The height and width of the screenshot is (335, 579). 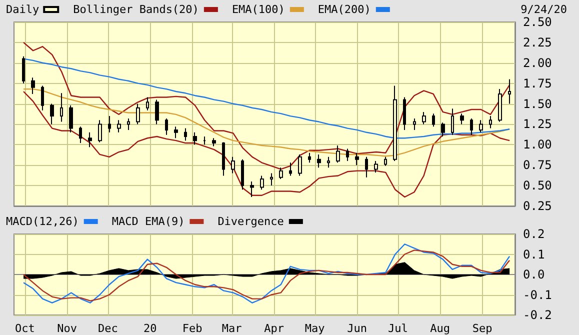 What do you see at coordinates (534, 234) in the screenshot?
I see `y-tick-label: 0.2` at bounding box center [534, 234].